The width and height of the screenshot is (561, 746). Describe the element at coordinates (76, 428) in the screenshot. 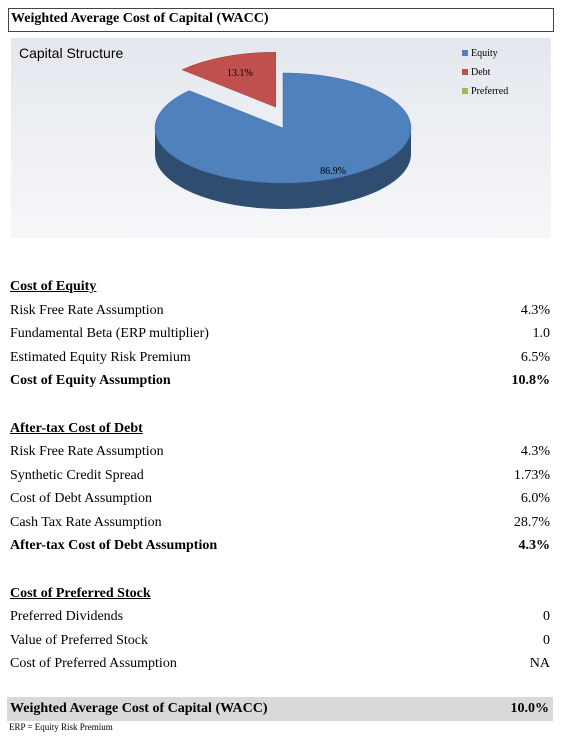

I see `section-title: After-tax Cost of Debt` at that location.